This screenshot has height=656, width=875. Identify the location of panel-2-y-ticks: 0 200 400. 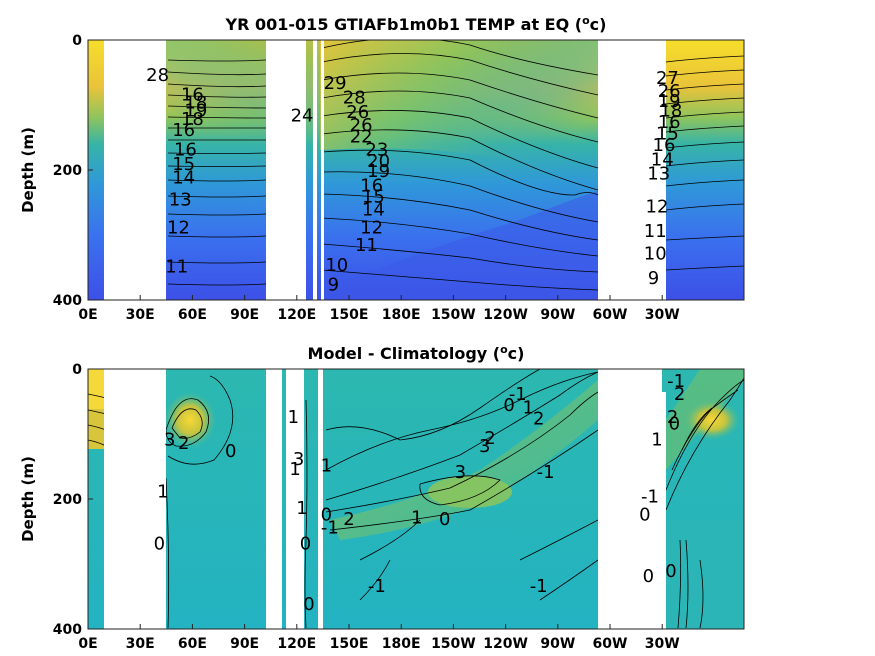
(73, 500).